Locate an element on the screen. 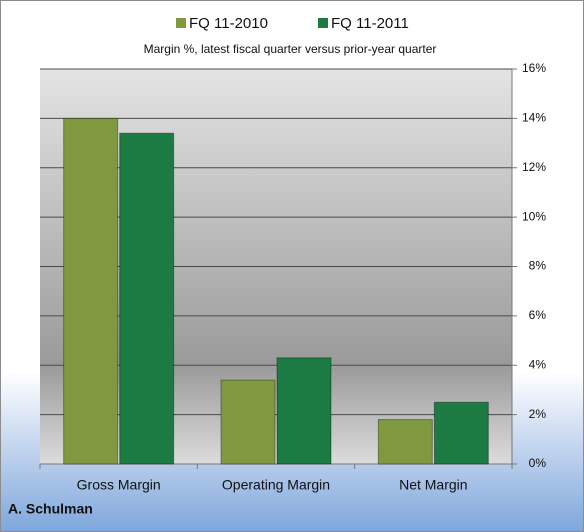 Image resolution: width=584 pixels, height=532 pixels. y-tick-label: 6% is located at coordinates (538, 315).